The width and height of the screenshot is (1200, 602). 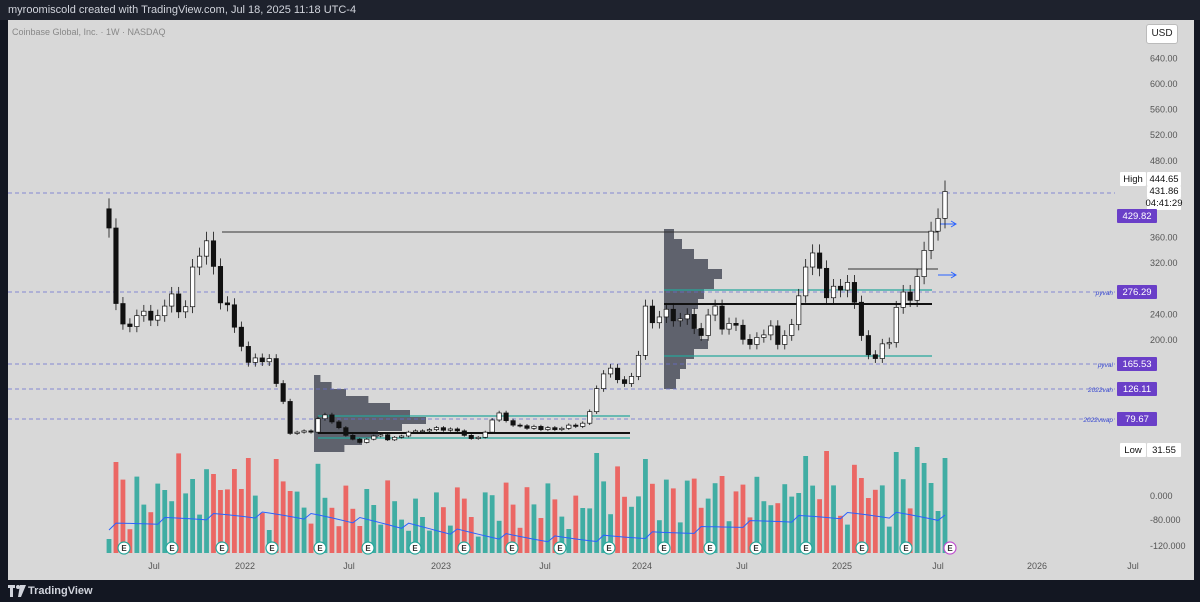 I want to click on level-value-tag: 276.29, so click(x=1136, y=292).